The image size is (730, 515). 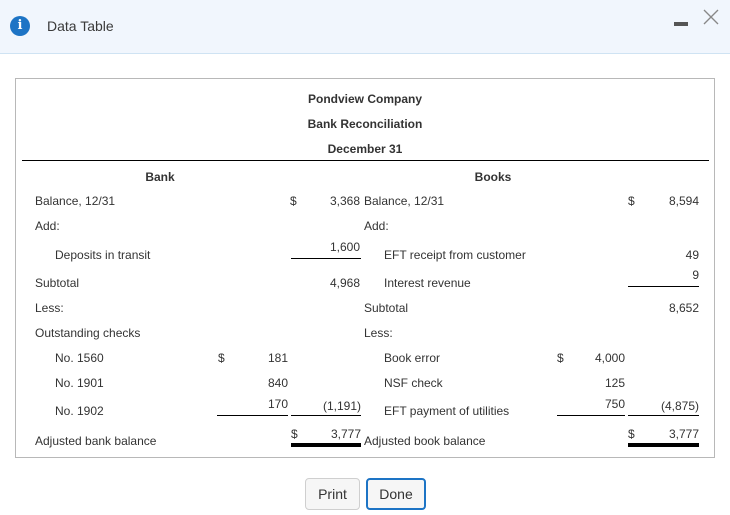 What do you see at coordinates (75, 201) in the screenshot?
I see `bank-balance-label: Balance, 12/31` at bounding box center [75, 201].